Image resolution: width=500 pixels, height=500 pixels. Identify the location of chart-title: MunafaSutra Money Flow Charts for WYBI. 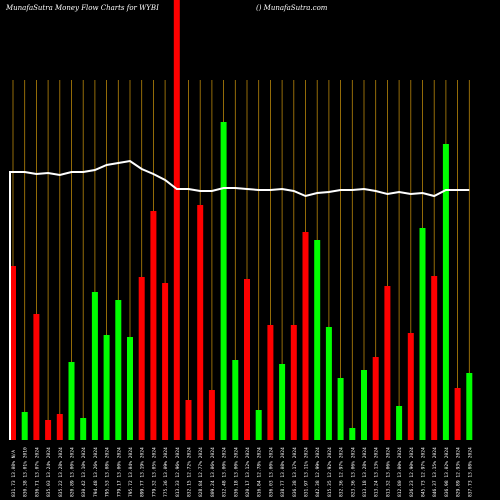
(82, 8).